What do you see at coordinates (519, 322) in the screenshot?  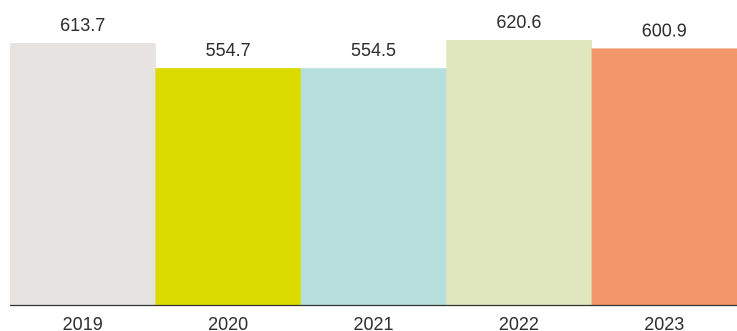 I see `x-tick-label-2022: 2022` at bounding box center [519, 322].